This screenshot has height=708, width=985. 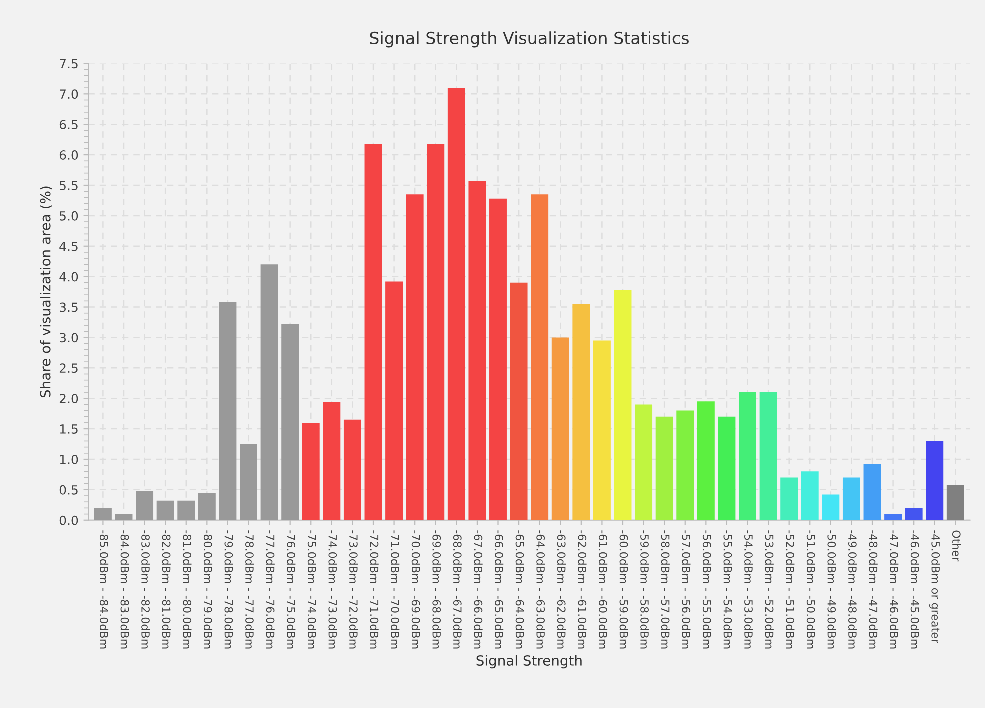 What do you see at coordinates (69, 125) in the screenshot?
I see `y-tick-label: 6.5` at bounding box center [69, 125].